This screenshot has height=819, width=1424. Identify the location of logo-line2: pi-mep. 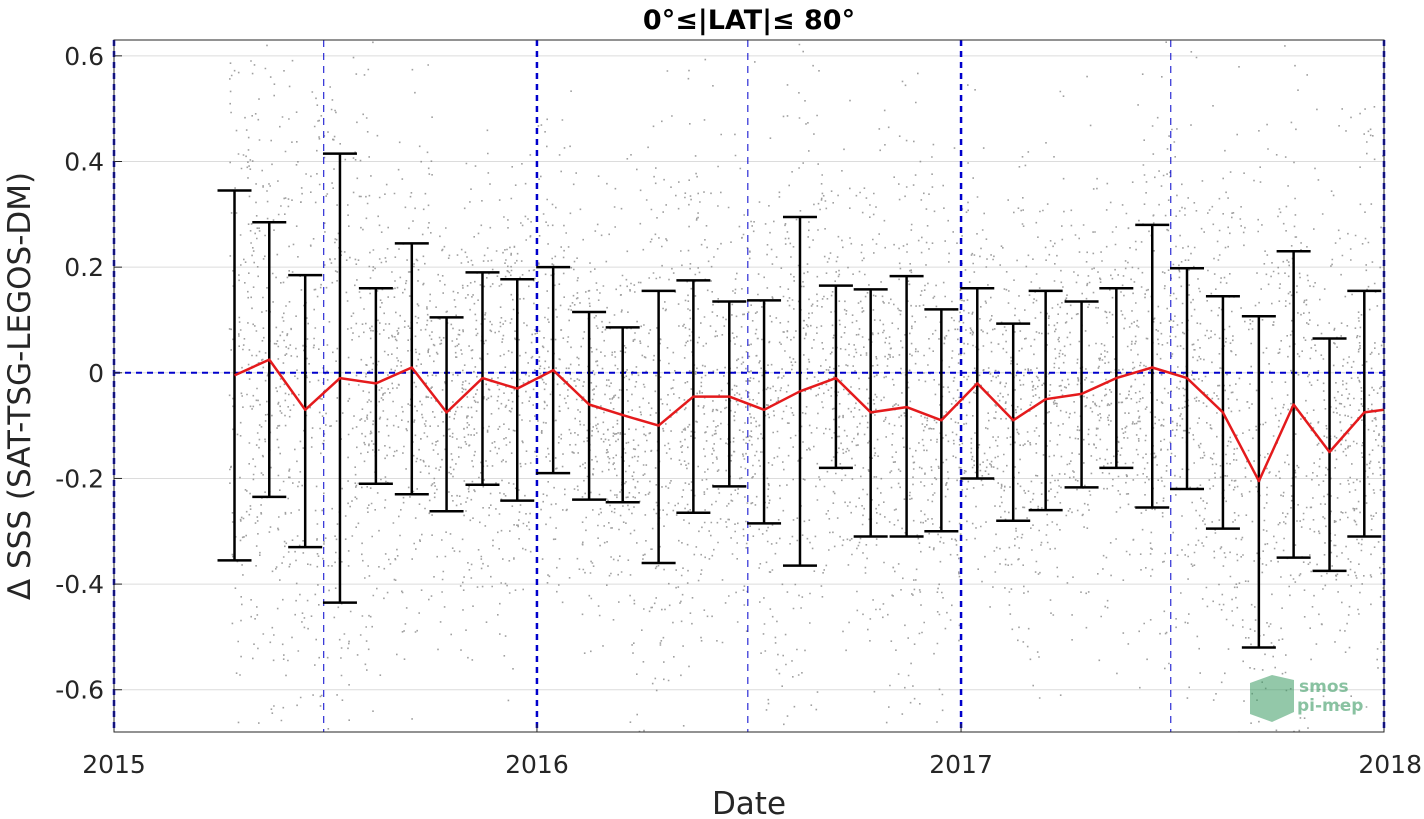
(1330, 706).